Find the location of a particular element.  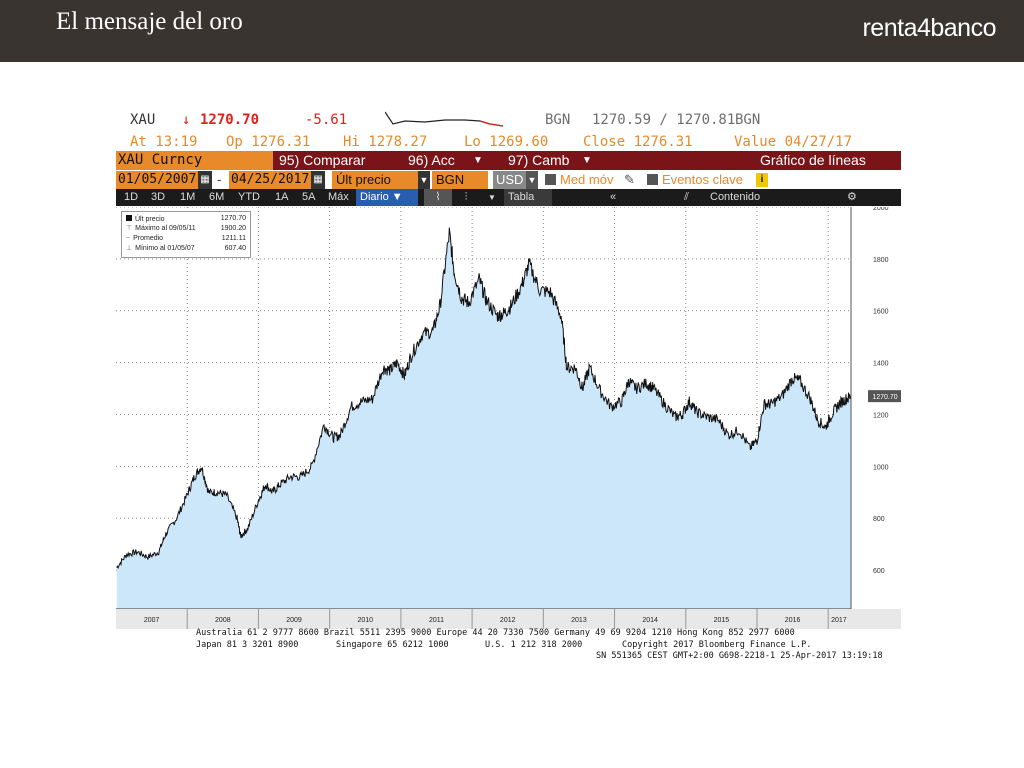

min-marker-icon: ⊥ is located at coordinates (129, 248).